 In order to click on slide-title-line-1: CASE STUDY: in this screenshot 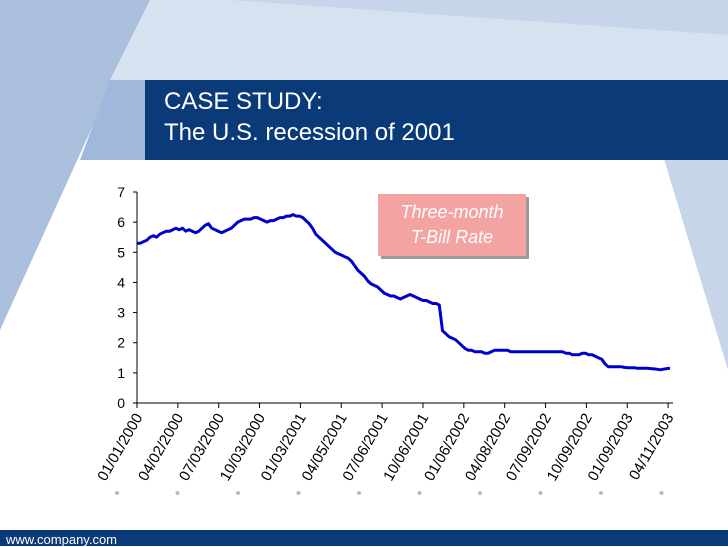, I will do `click(243, 101)`.